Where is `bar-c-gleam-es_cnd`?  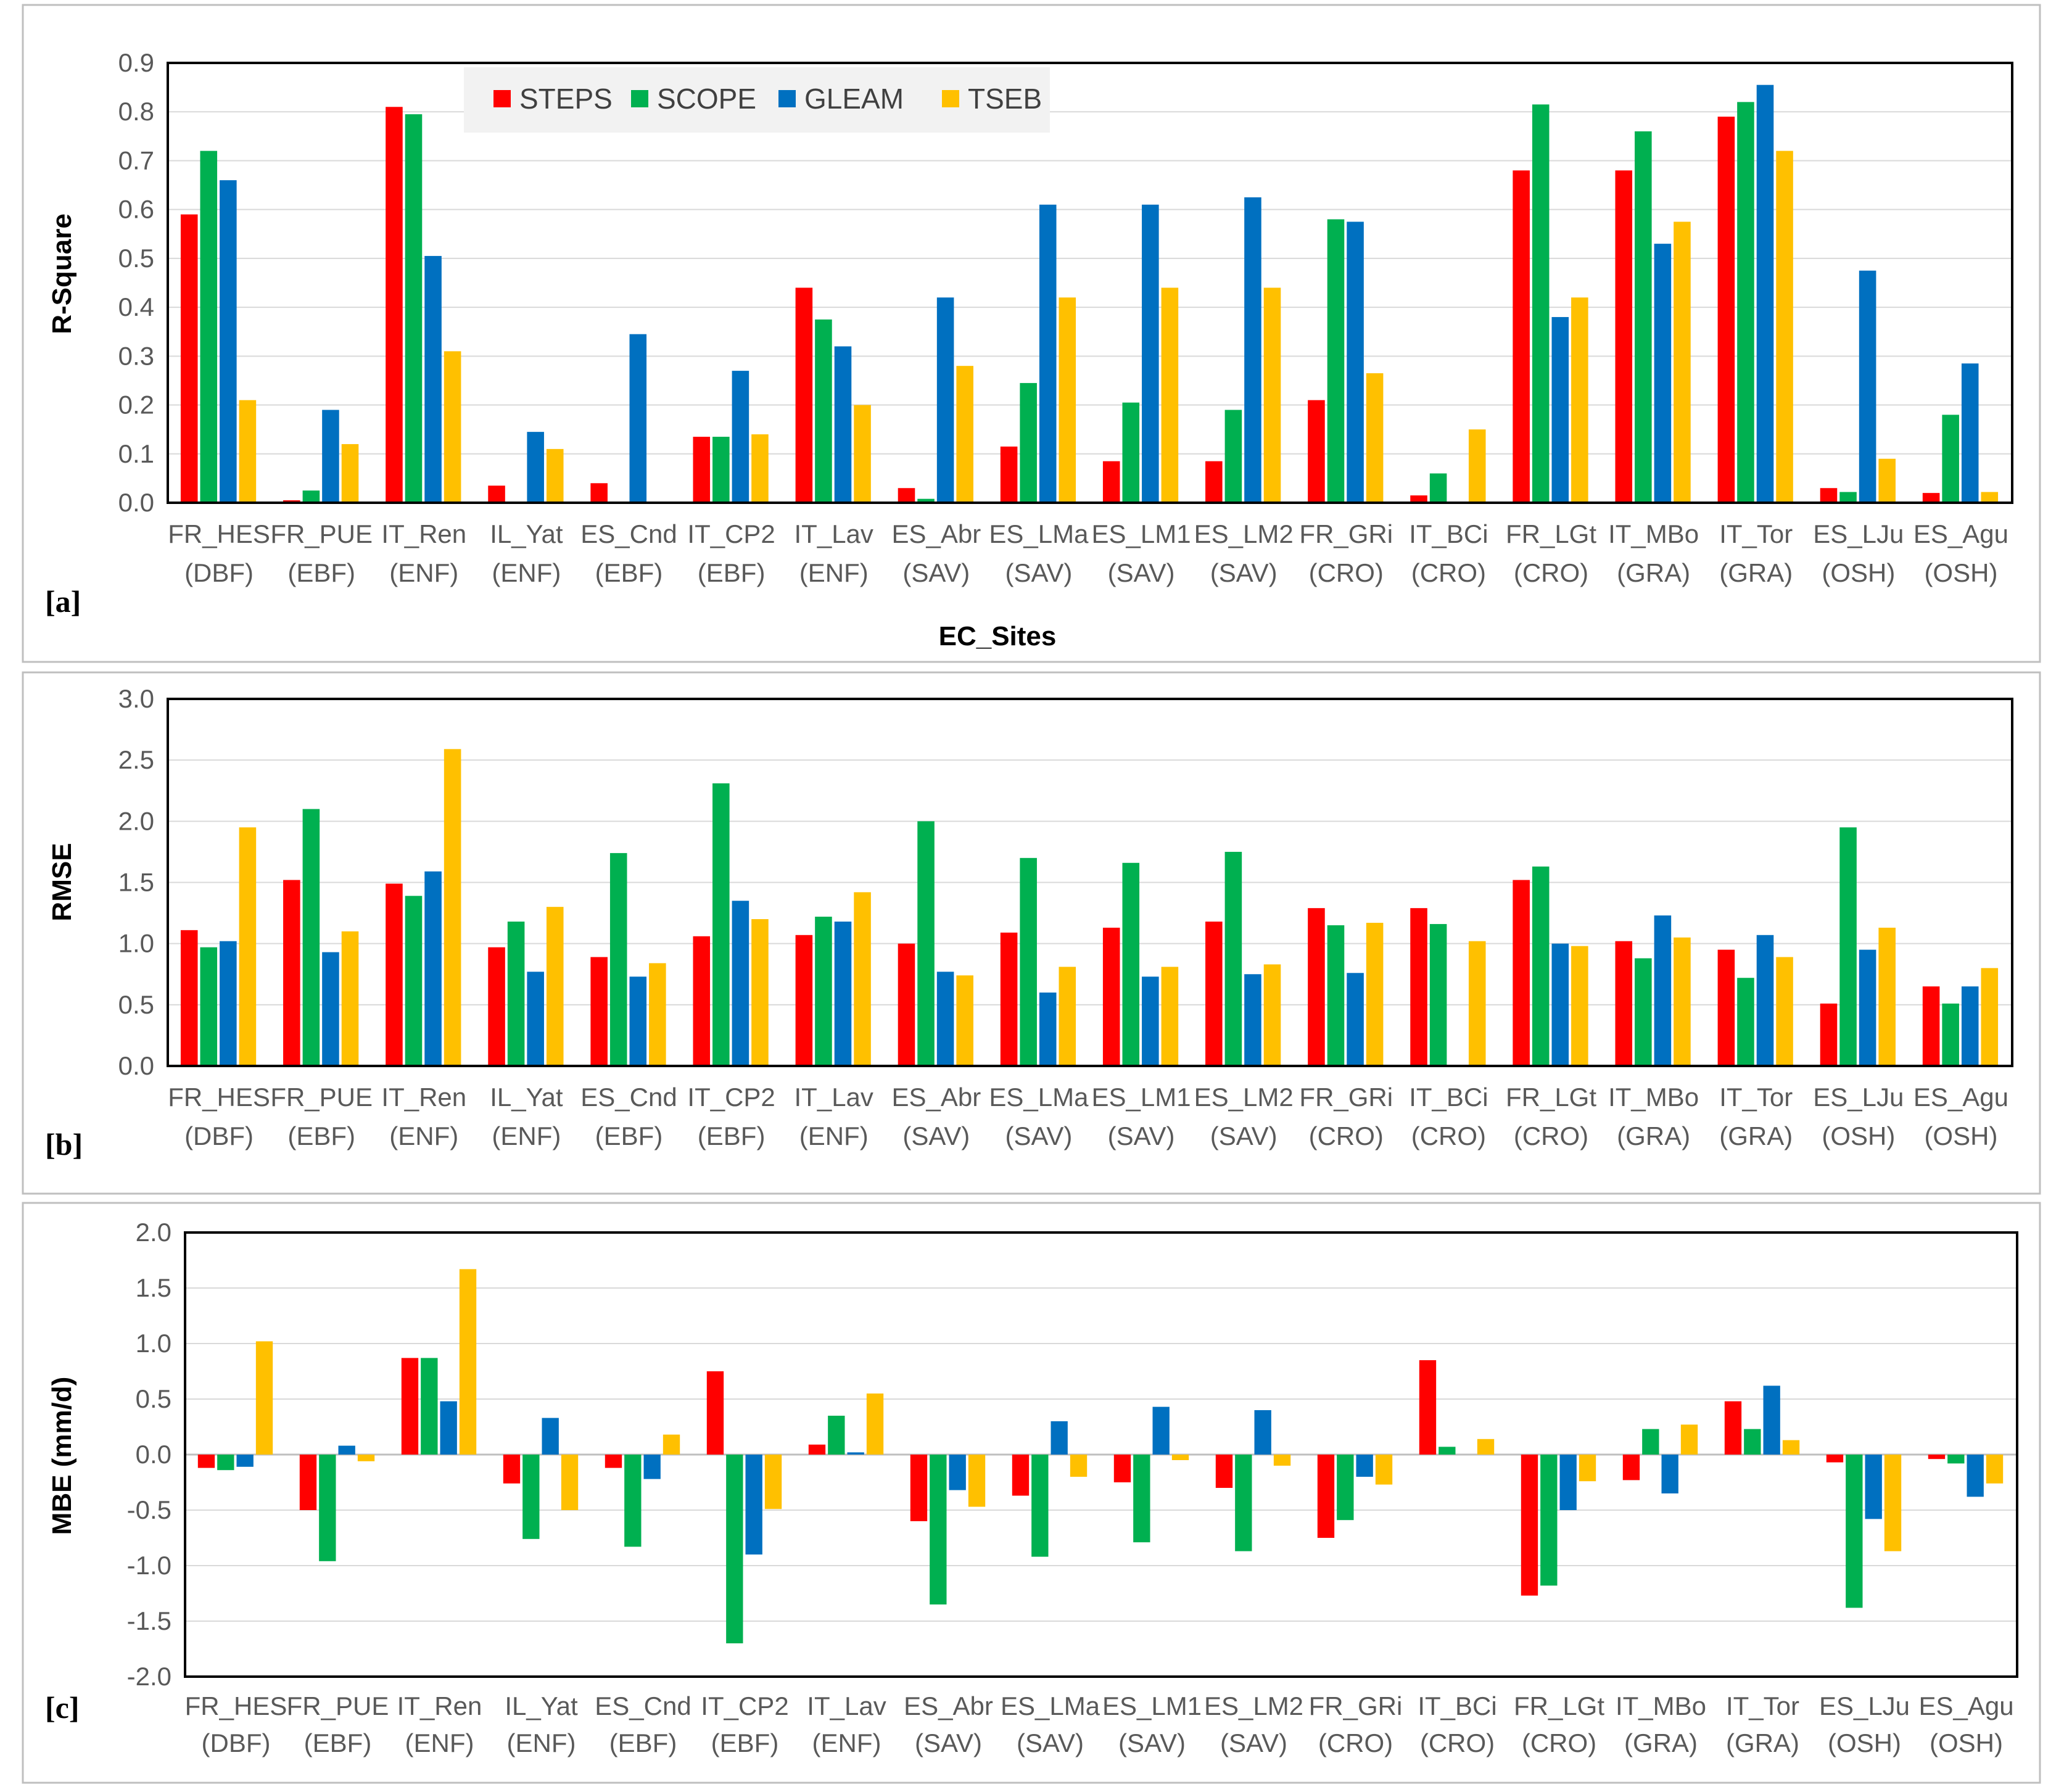 bar-c-gleam-es_cnd is located at coordinates (652, 1467).